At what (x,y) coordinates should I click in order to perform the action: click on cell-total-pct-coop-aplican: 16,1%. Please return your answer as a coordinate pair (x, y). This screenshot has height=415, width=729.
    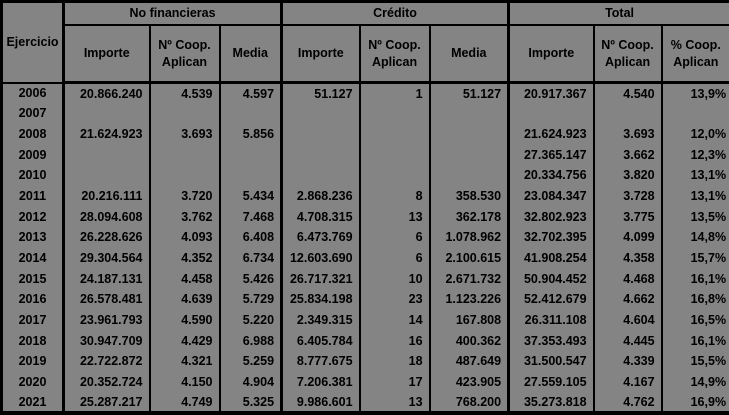
    Looking at the image, I should click on (694, 341).